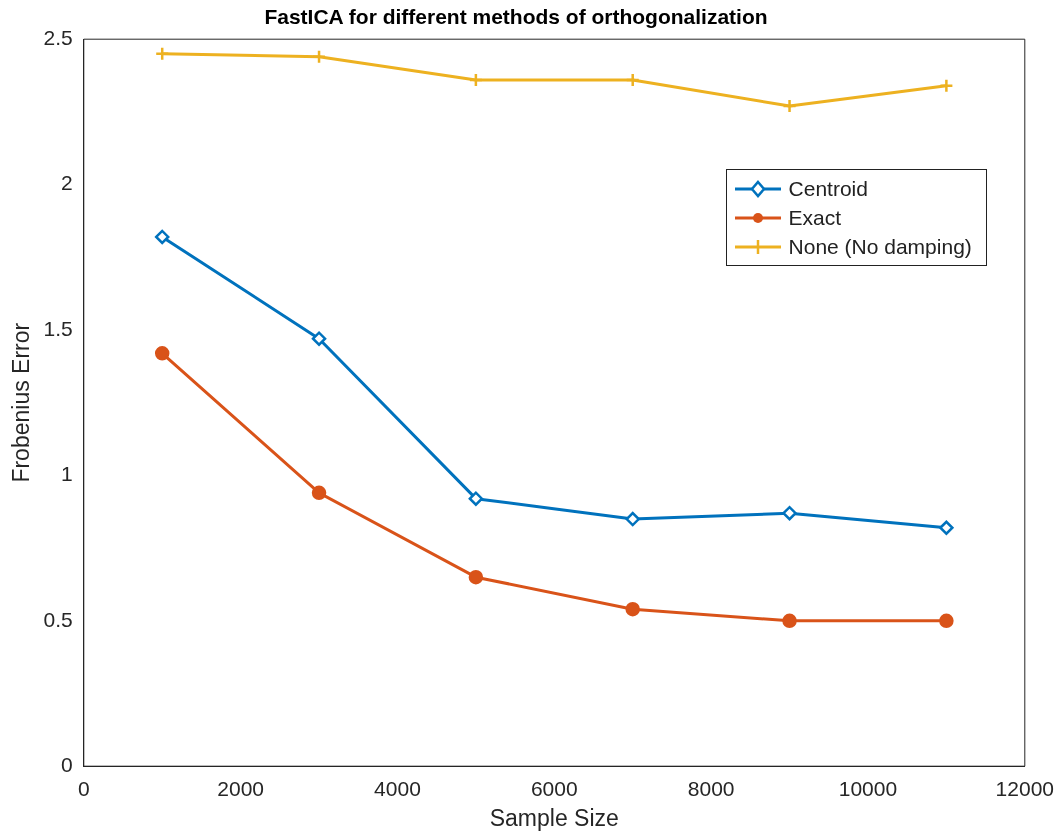  I want to click on x-tick-label: 10000, so click(868, 788).